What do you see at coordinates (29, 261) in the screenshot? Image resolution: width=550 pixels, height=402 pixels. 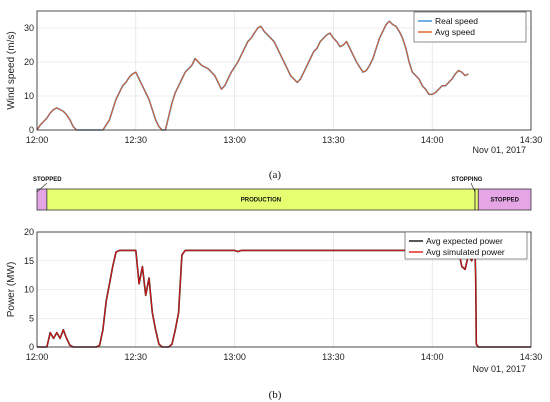 I see `y-tick-label: 15` at bounding box center [29, 261].